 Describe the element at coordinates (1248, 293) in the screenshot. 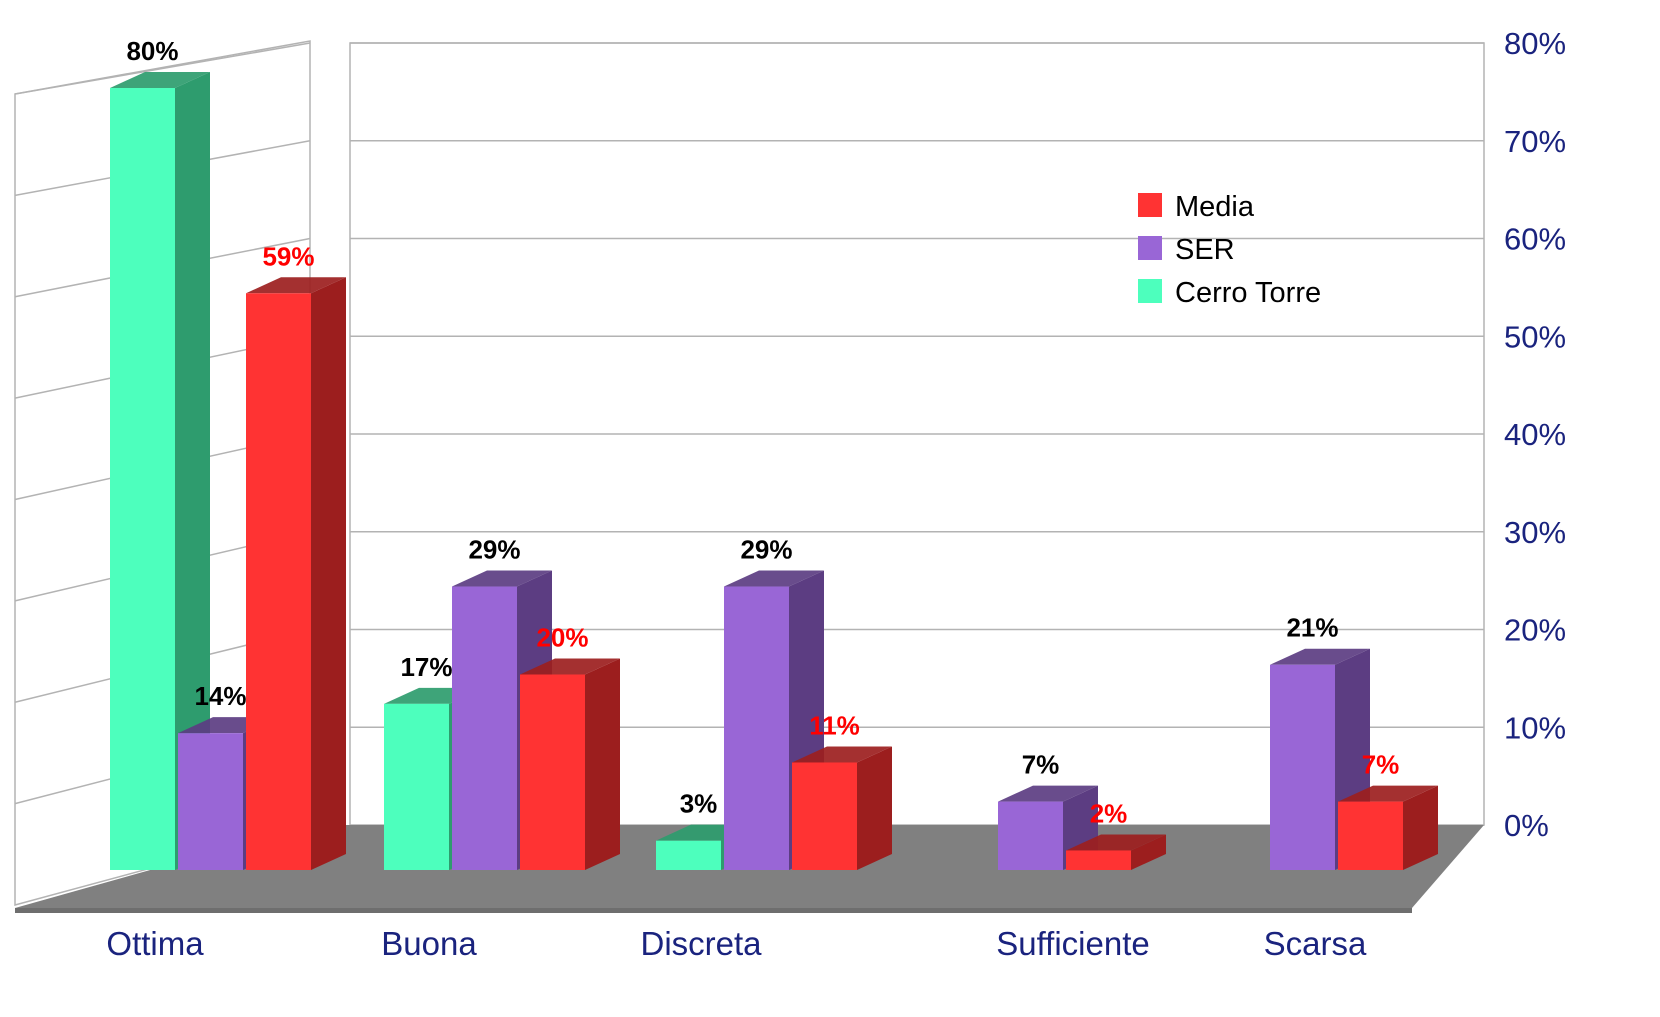

I see `legend-label: Cerro Torre` at that location.